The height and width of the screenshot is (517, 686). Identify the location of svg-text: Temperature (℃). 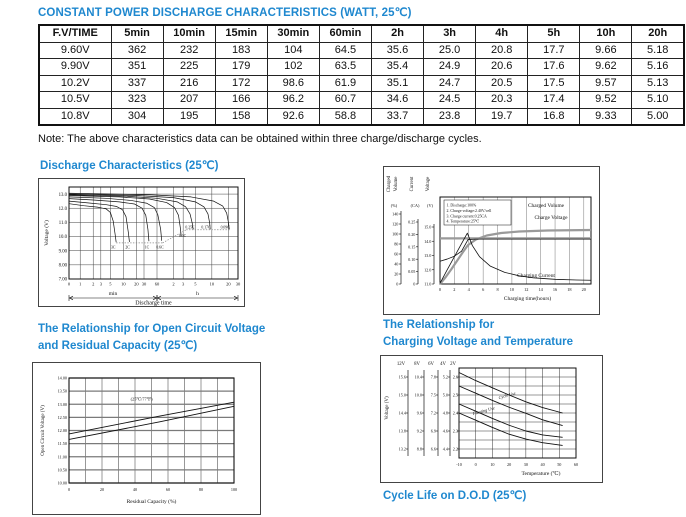
(541, 473).